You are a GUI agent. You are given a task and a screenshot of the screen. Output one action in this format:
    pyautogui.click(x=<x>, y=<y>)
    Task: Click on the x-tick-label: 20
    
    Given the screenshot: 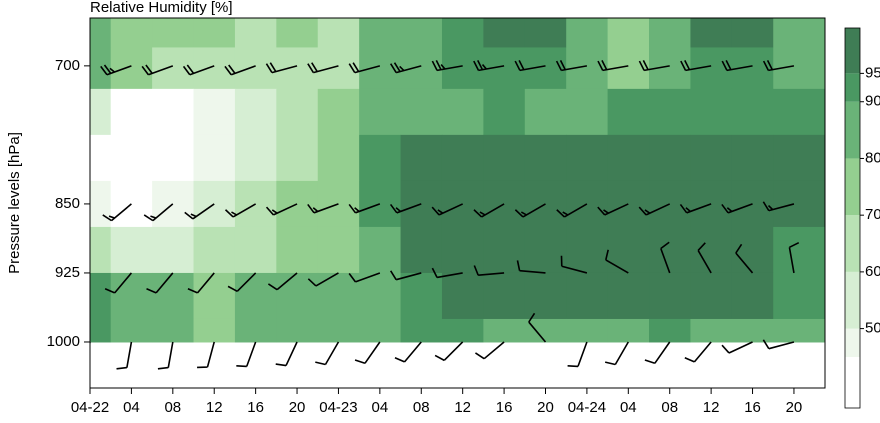 What is the action you would take?
    pyautogui.click(x=297, y=407)
    